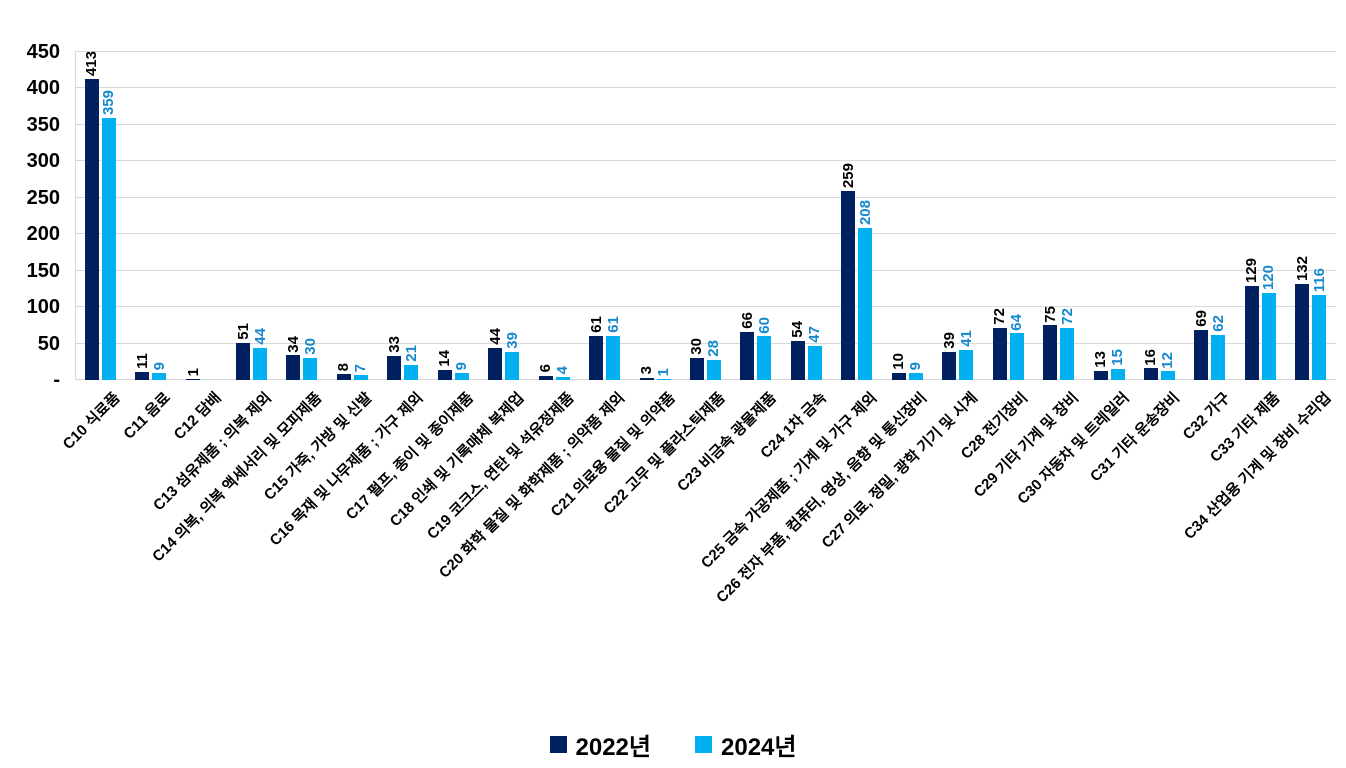  Describe the element at coordinates (43, 52) in the screenshot. I see `y-axis-tick: 450` at that location.